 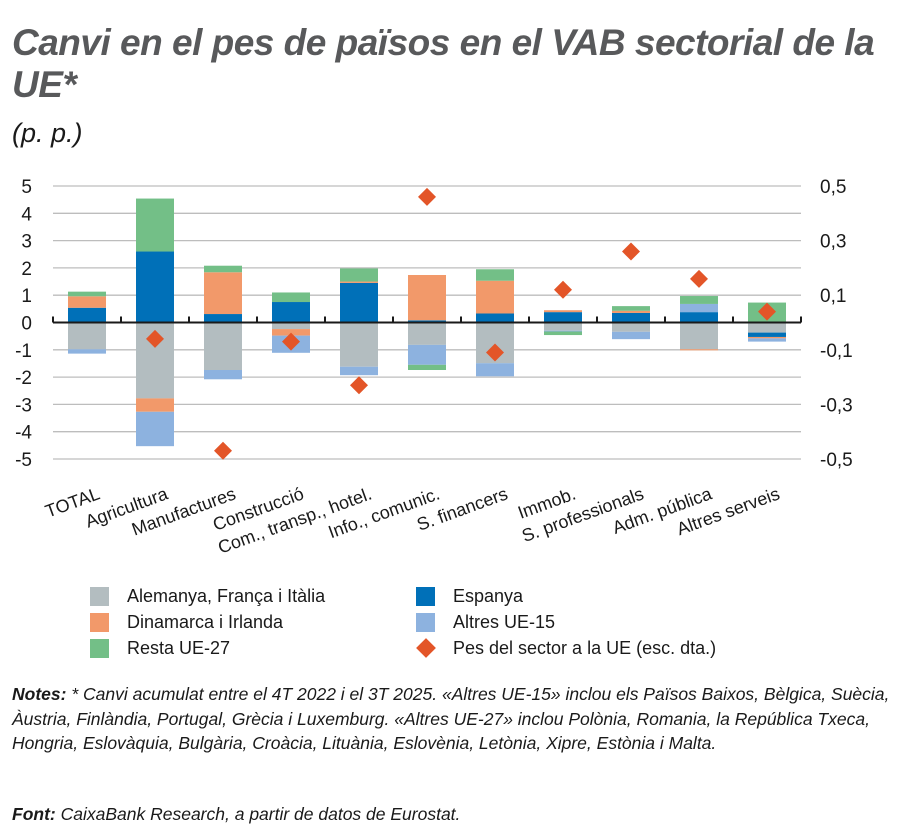 I want to click on legend-label: Espanya, so click(x=488, y=595).